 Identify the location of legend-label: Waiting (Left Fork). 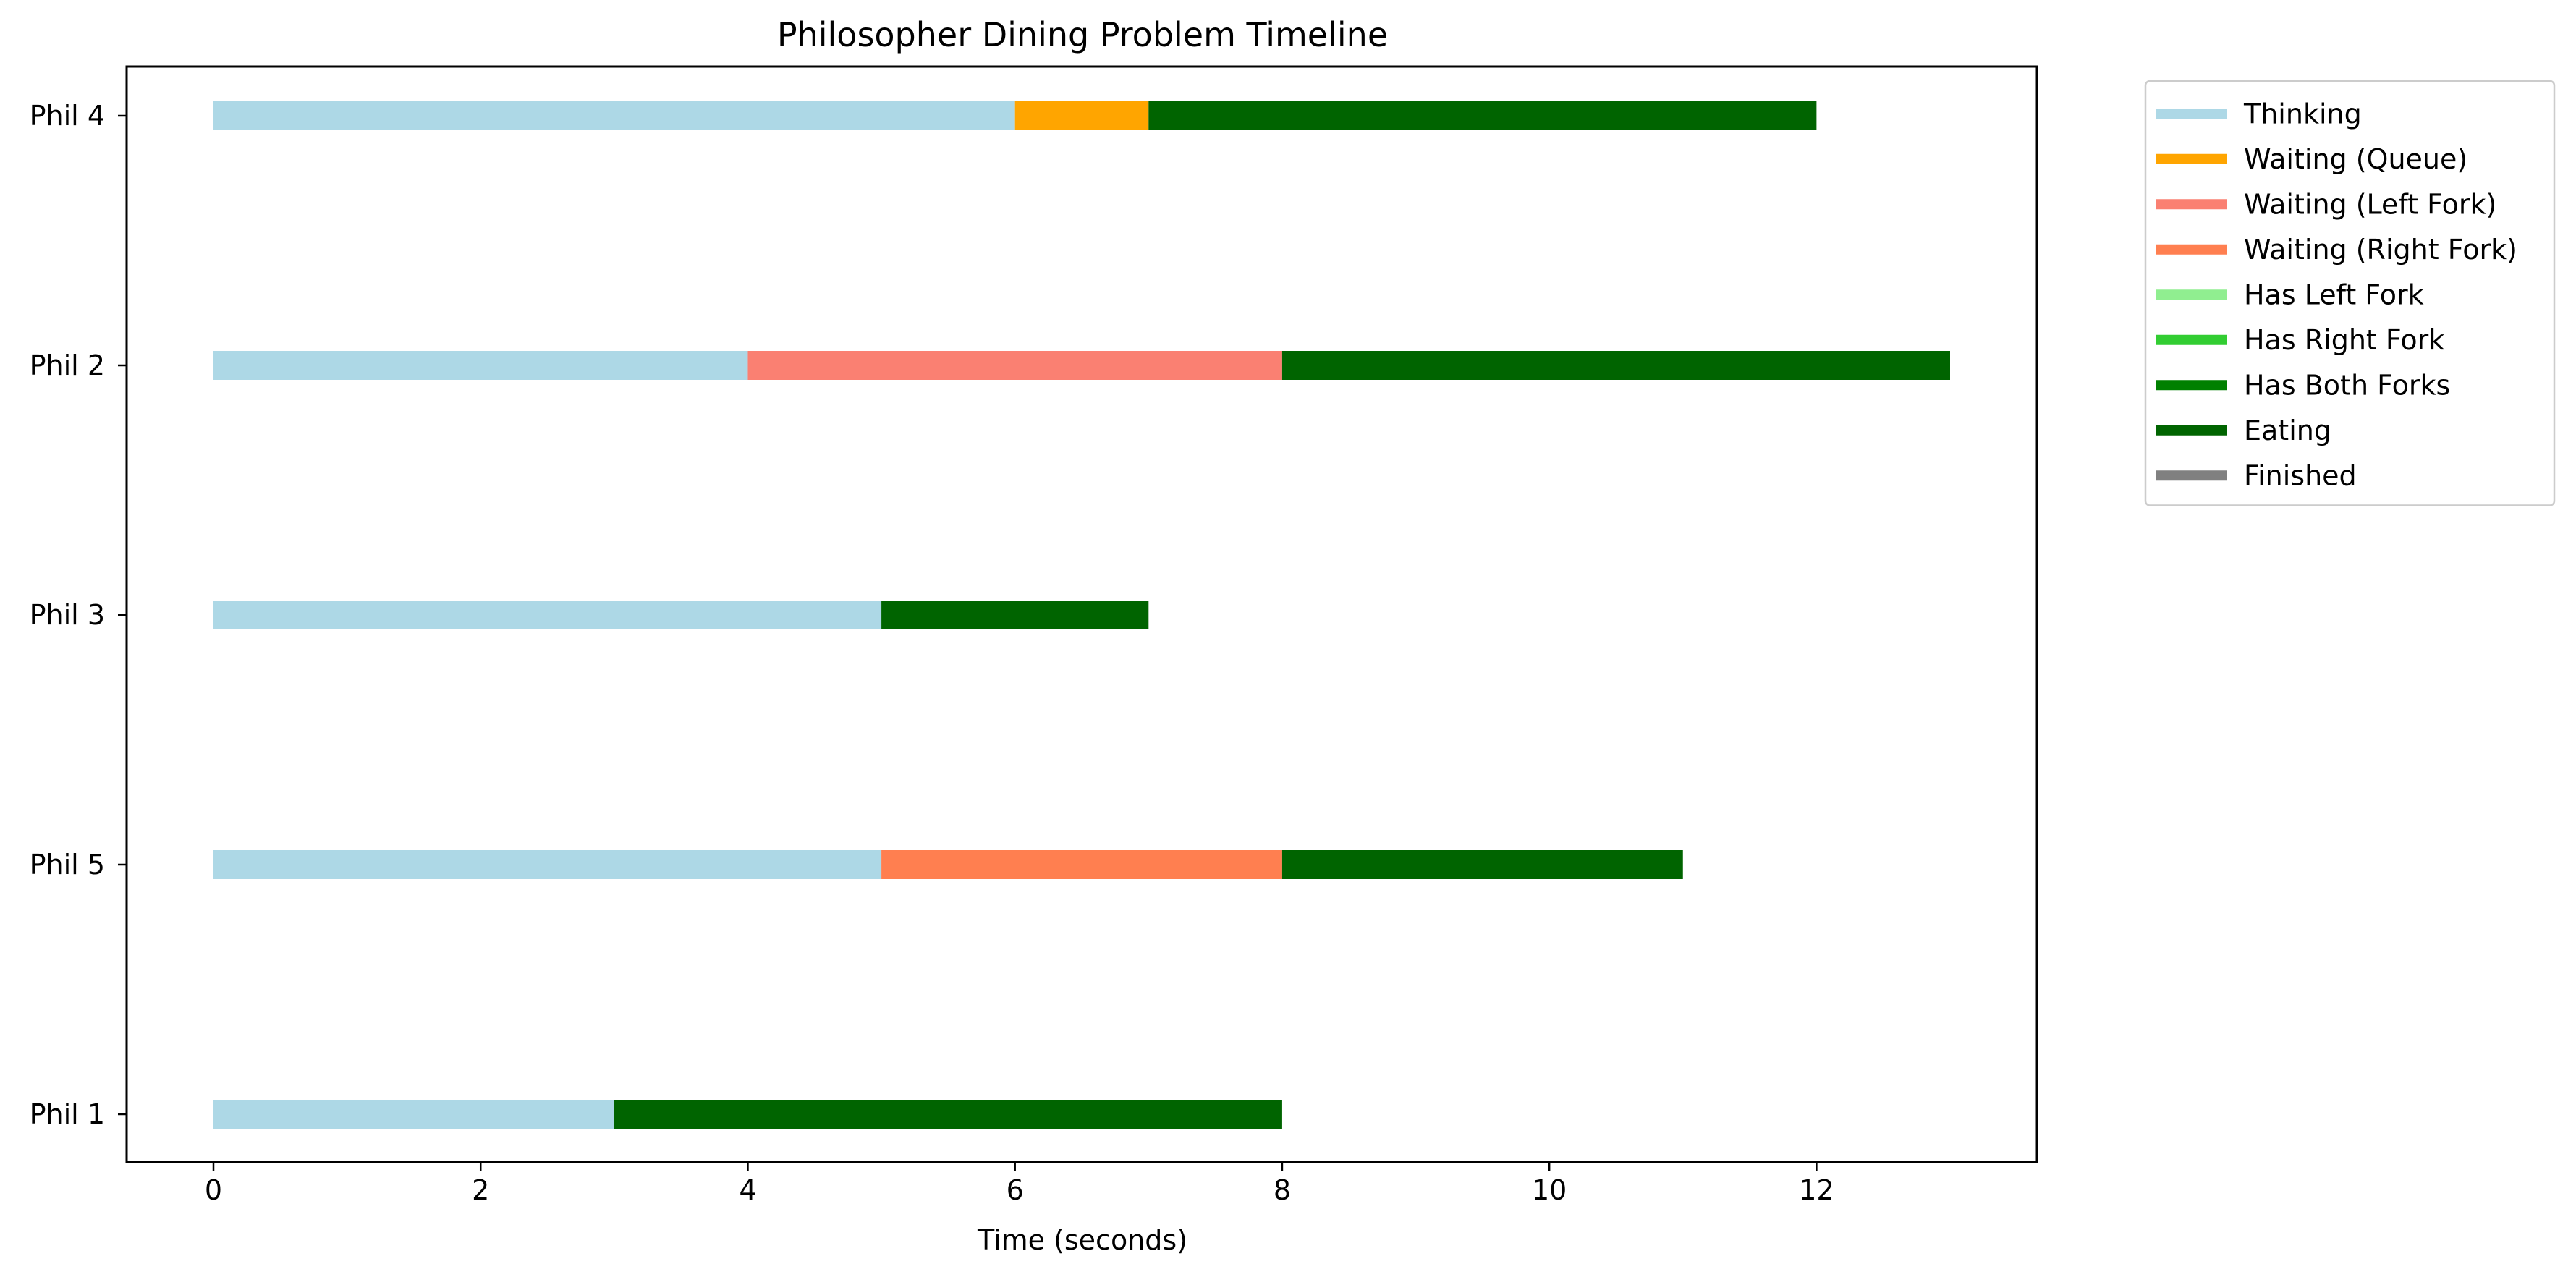
(2370, 204).